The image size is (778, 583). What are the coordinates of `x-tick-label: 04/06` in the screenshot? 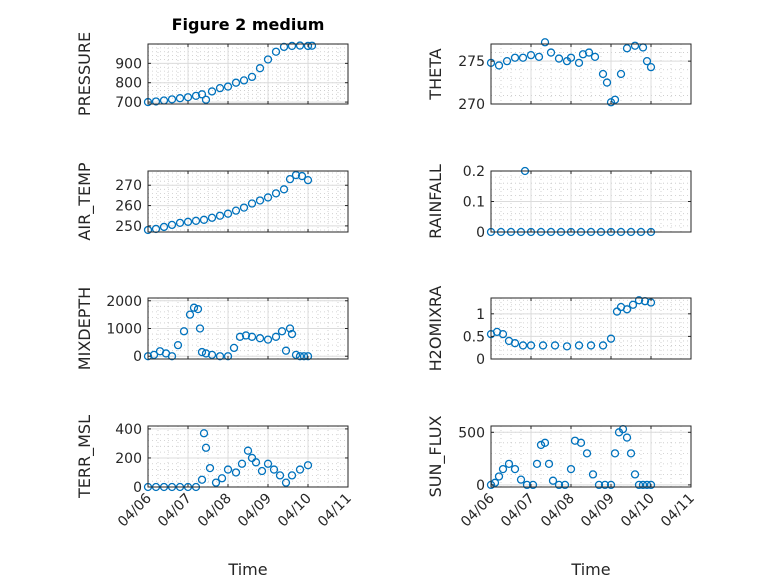 It's located at (478, 510).